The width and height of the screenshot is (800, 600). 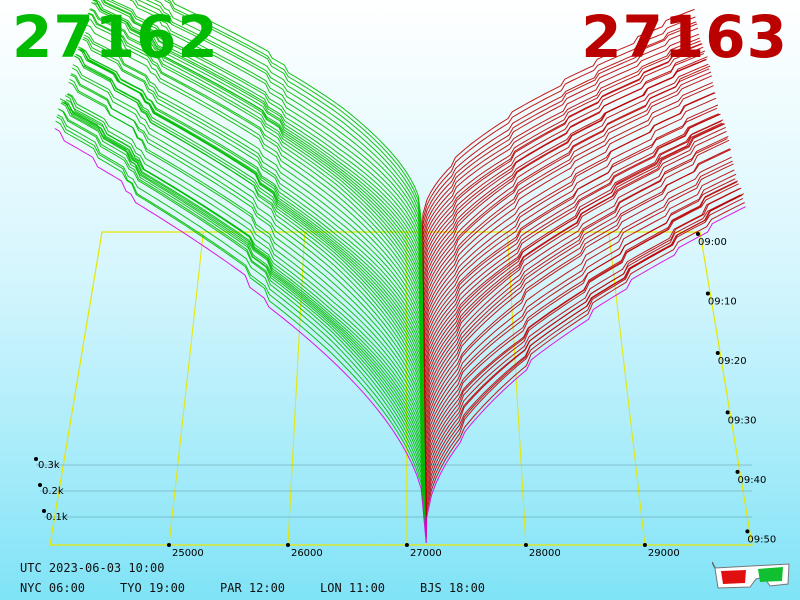 What do you see at coordinates (684, 37) in the screenshot?
I see `ask-price: 27163` at bounding box center [684, 37].